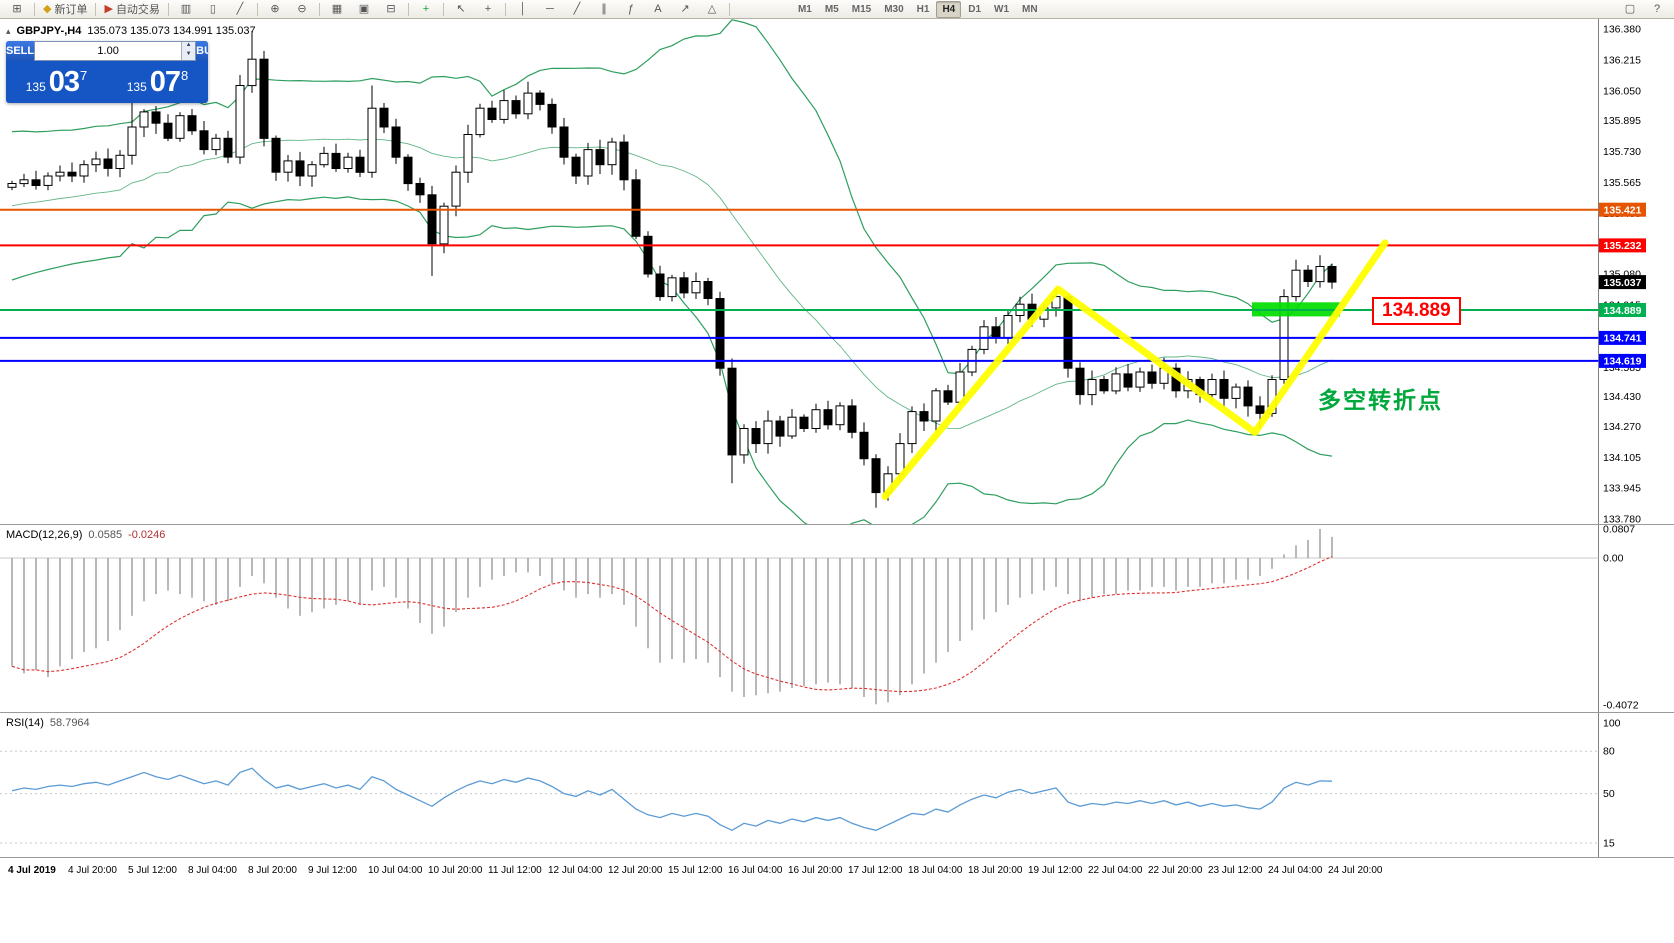 The image size is (1674, 943). I want to click on new-order-button: ◆ 新订单, so click(65, 9).